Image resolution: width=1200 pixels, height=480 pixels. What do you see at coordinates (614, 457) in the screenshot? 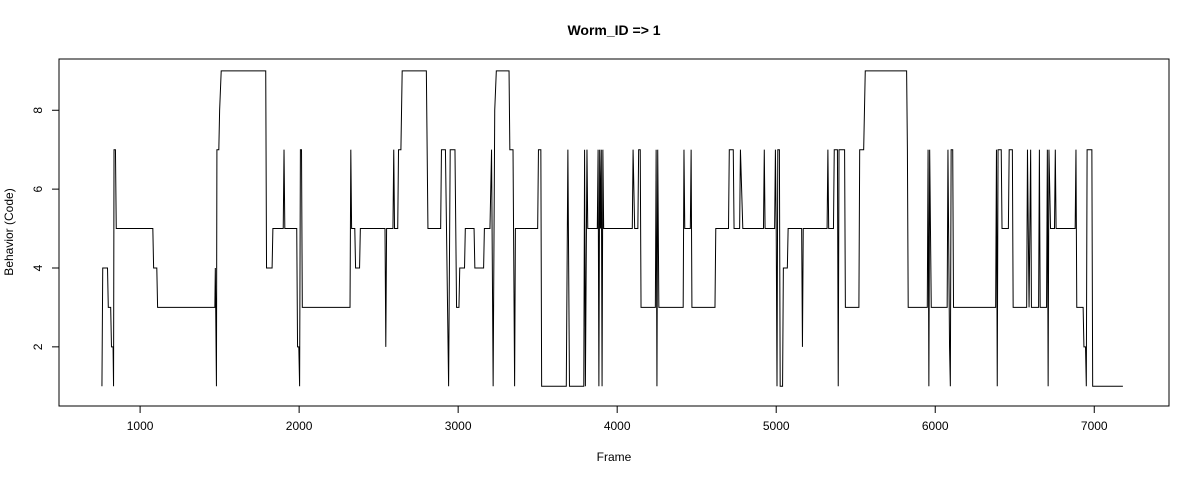
I see `x-axis-label: Frame` at bounding box center [614, 457].